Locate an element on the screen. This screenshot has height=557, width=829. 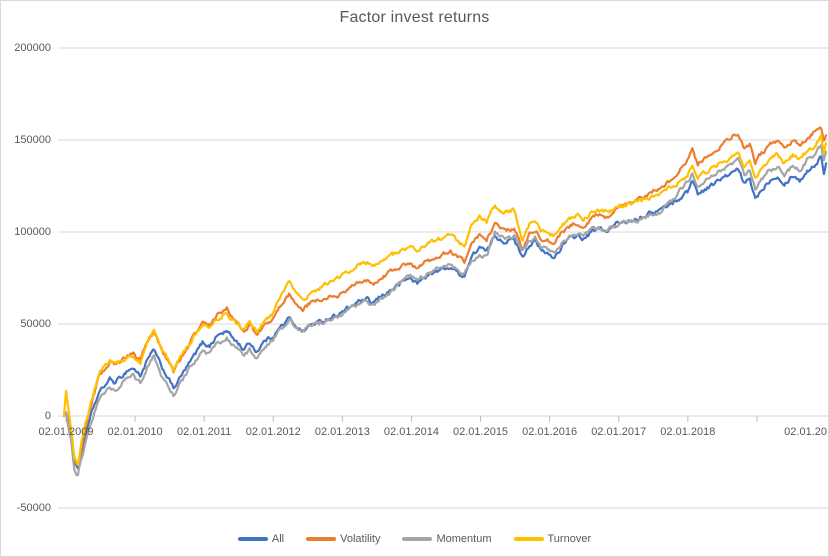
x-tick-label: 02.01.2014 is located at coordinates (411, 432).